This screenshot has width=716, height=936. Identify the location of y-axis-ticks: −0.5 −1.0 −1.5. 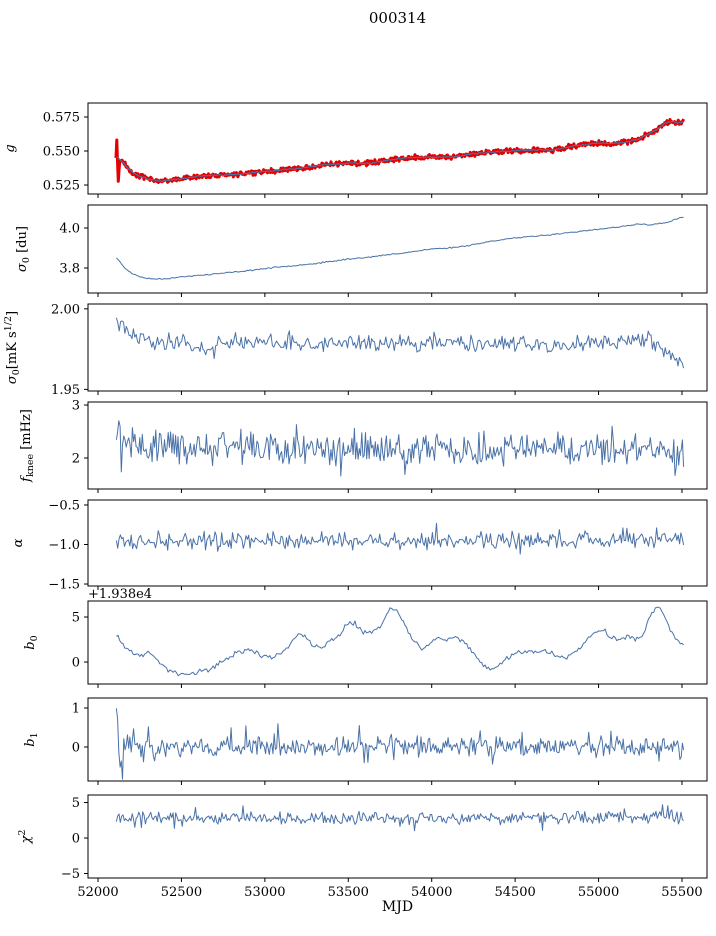
(68, 545).